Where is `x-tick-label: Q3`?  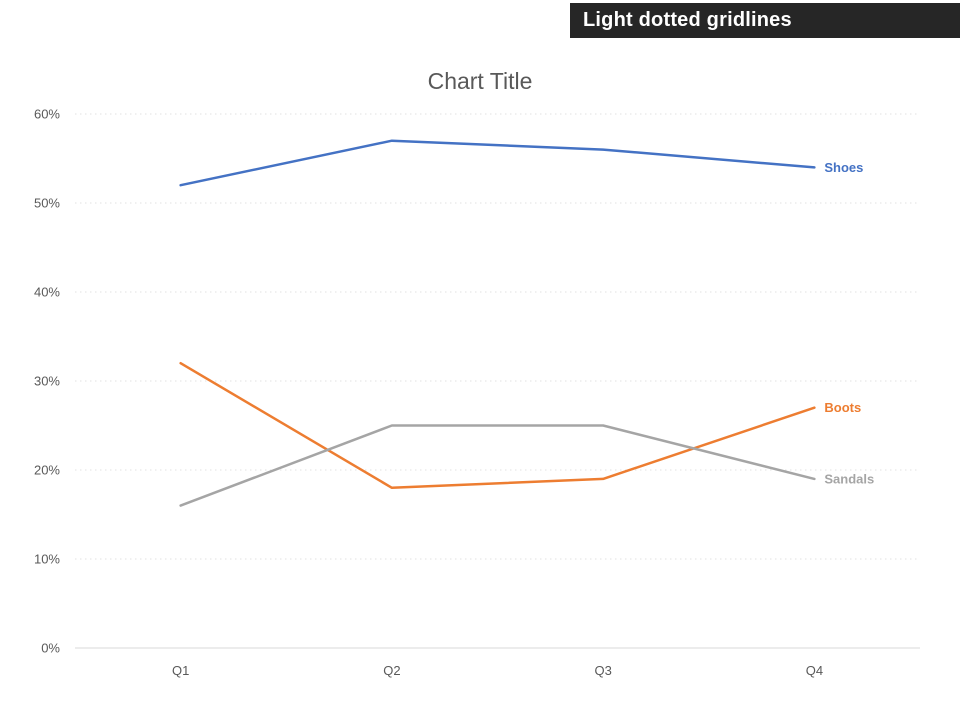
x-tick-label: Q3 is located at coordinates (602, 670).